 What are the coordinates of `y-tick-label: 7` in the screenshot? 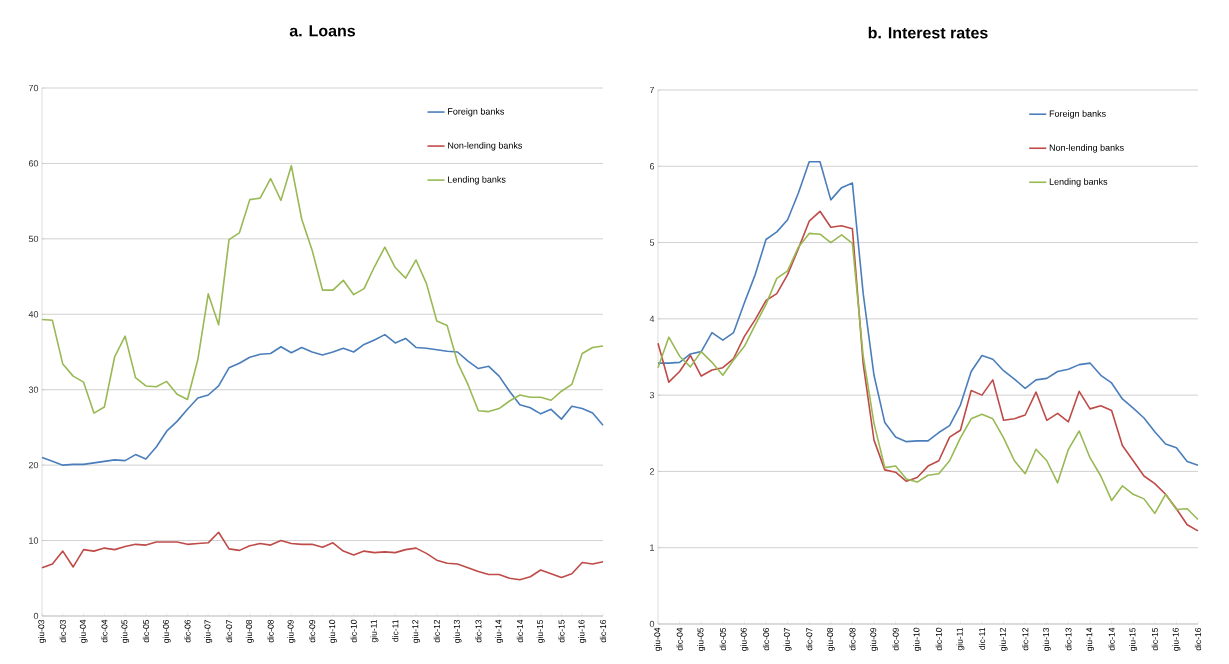 It's located at (652, 90).